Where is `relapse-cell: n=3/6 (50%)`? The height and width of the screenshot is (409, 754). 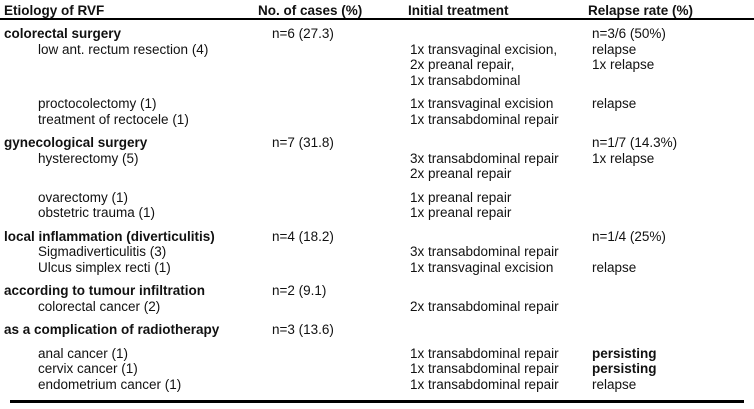
relapse-cell: n=3/6 (50%) is located at coordinates (629, 33).